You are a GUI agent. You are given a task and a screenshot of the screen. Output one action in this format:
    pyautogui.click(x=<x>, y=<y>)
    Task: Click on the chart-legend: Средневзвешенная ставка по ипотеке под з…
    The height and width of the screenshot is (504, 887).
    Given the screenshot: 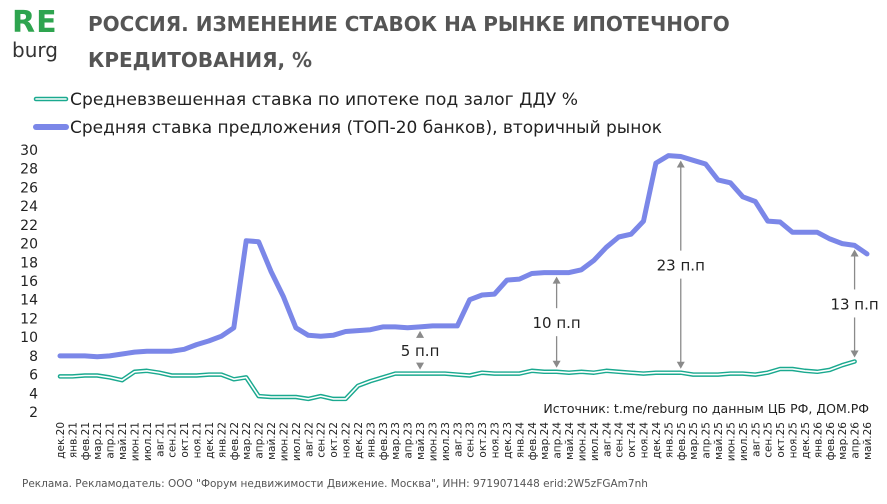 What is the action you would take?
    pyautogui.click(x=347, y=114)
    